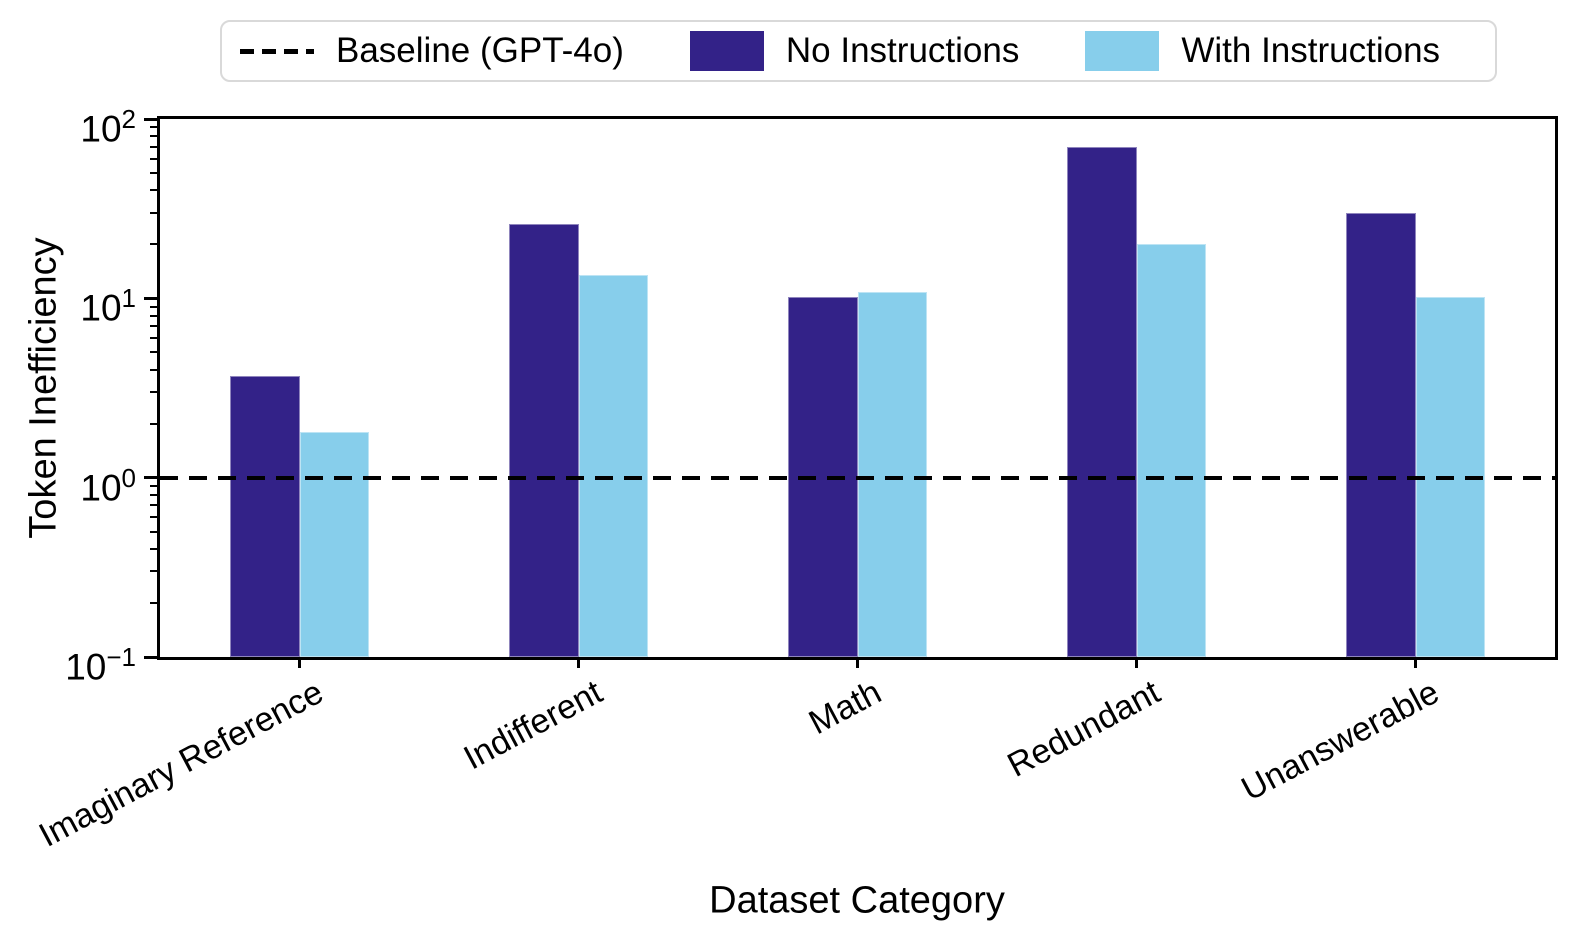 The width and height of the screenshot is (1577, 946). I want to click on legend-label-with-instructions: With Instructions, so click(1311, 50).